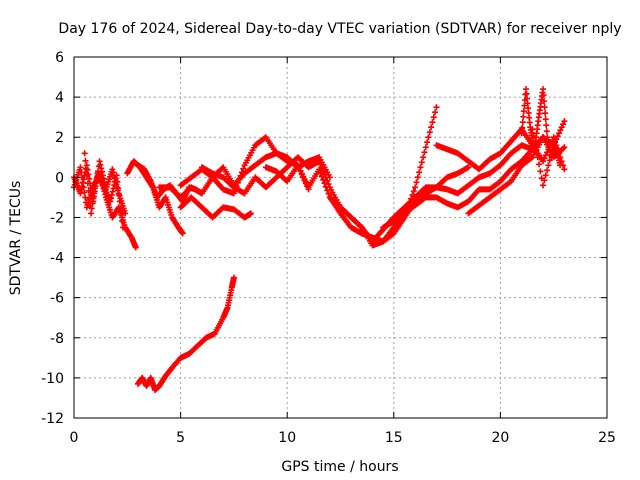 This screenshot has width=640, height=480. I want to click on series-sat-h, so click(215, 207).